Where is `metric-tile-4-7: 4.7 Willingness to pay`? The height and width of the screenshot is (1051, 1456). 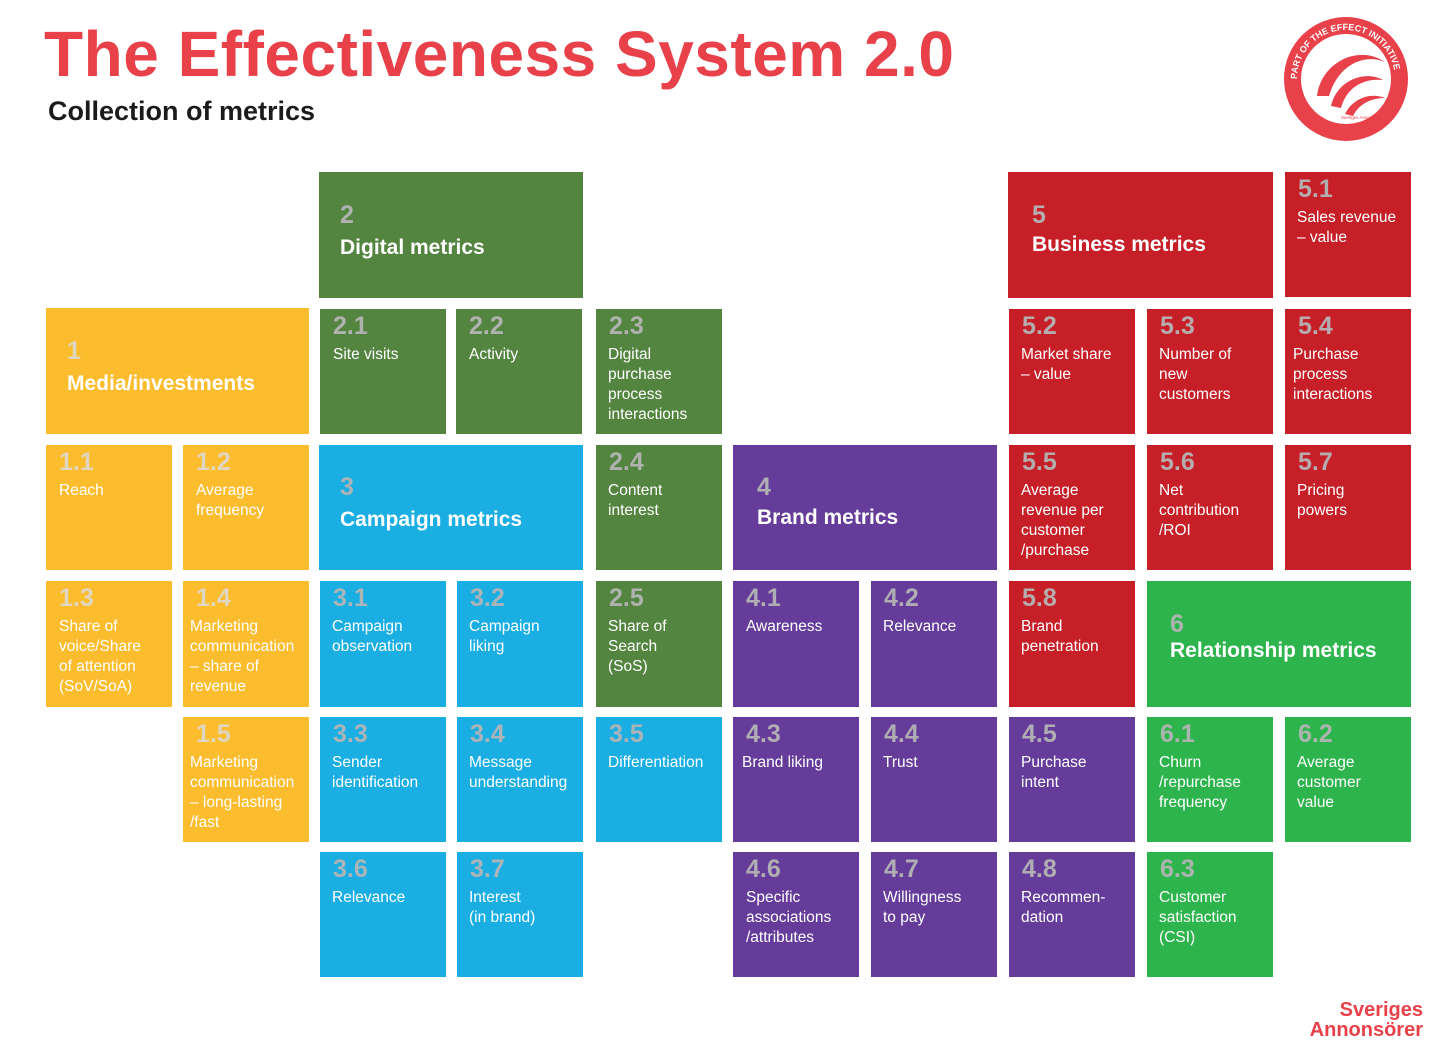 metric-tile-4-7: 4.7 Willingness to pay is located at coordinates (934, 914).